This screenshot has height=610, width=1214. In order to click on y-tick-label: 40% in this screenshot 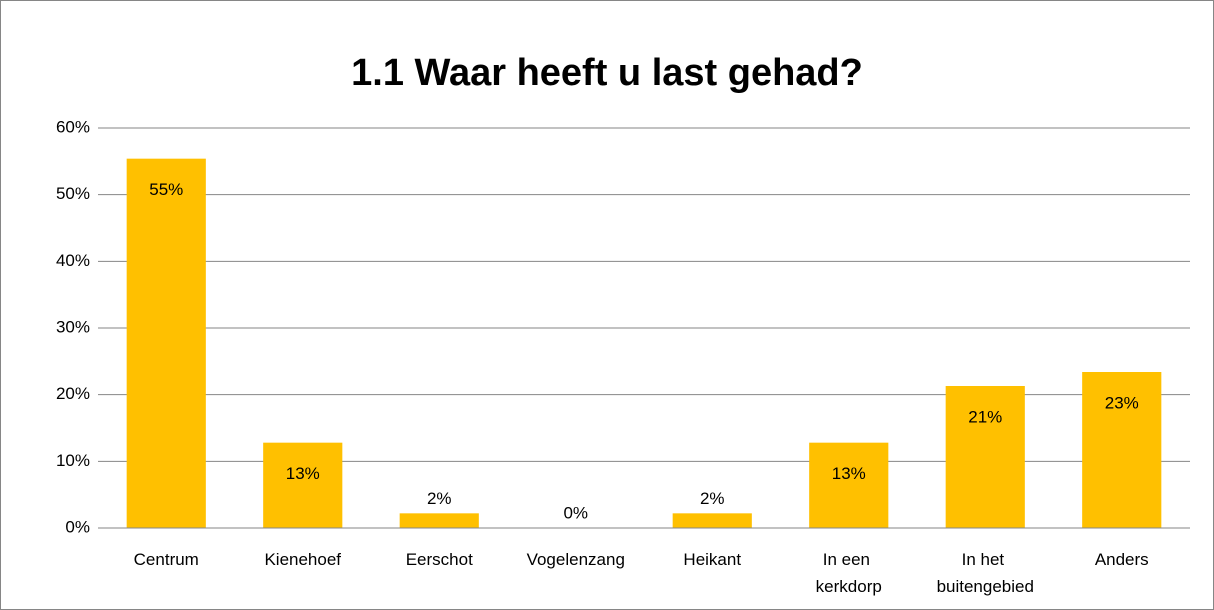, I will do `click(73, 260)`.